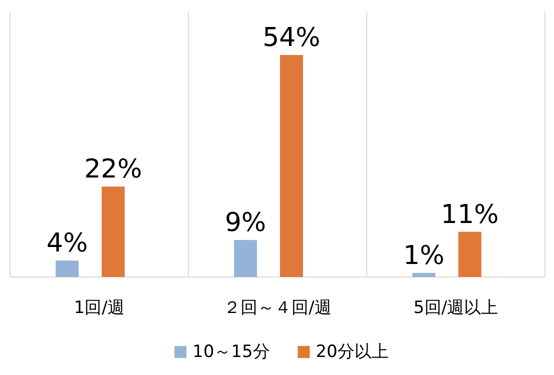 The height and width of the screenshot is (375, 554). I want to click on legend-label: 10～15分, so click(231, 352).